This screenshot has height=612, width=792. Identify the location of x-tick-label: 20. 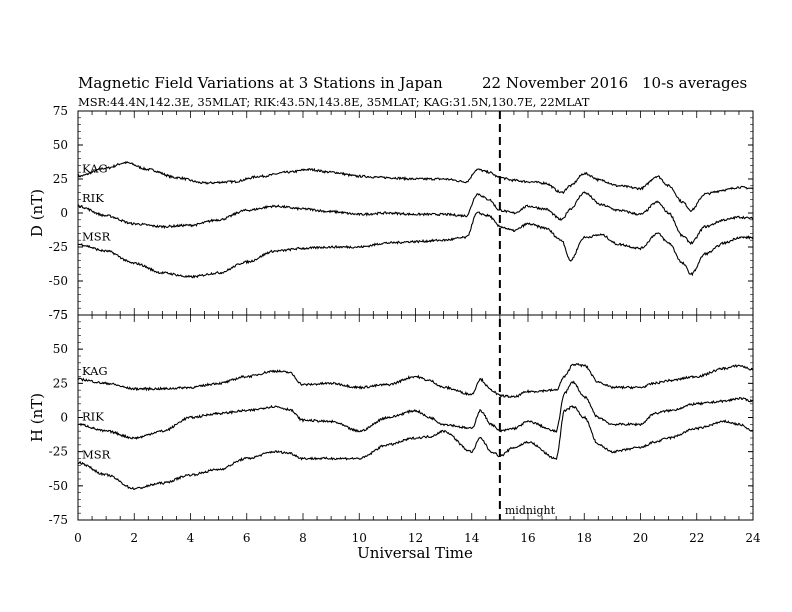
(640, 538).